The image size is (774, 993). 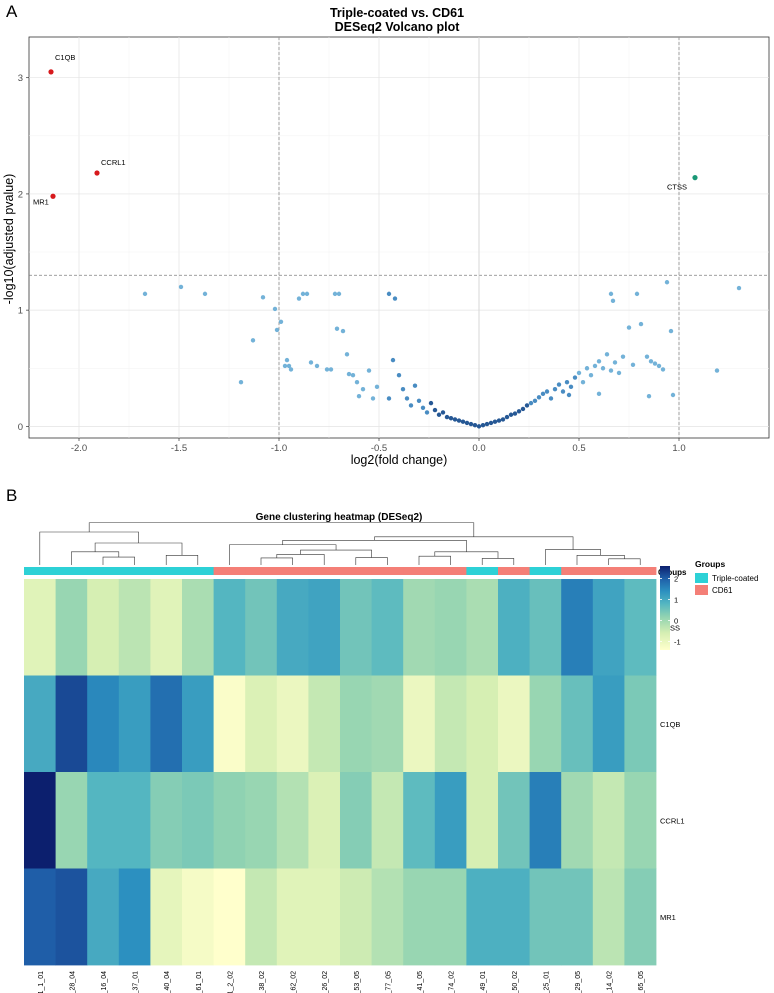 I want to click on colorbar-tick-label: 0, so click(x=676, y=621).